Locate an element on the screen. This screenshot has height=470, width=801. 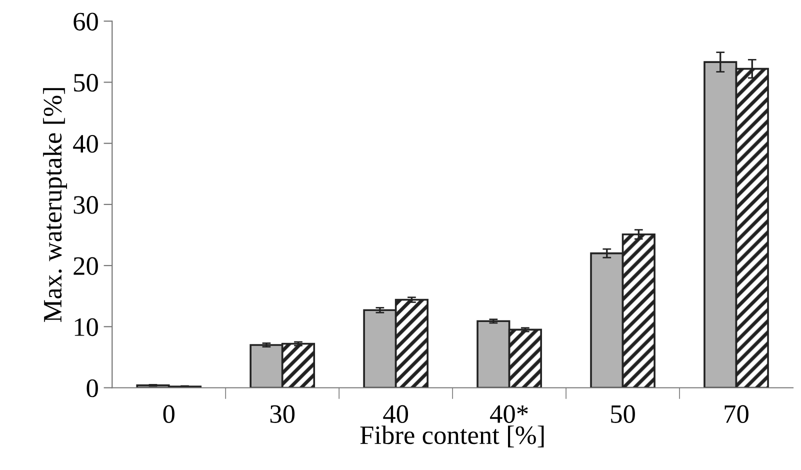
y-tick-label: 60 is located at coordinates (86, 21).